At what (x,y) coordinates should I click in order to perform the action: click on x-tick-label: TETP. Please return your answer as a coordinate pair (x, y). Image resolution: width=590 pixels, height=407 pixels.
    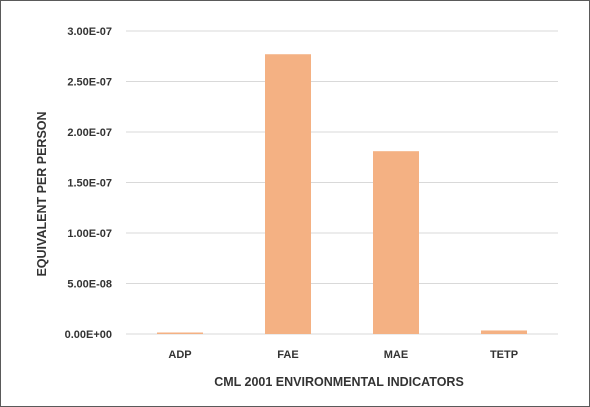
    Looking at the image, I should click on (504, 355).